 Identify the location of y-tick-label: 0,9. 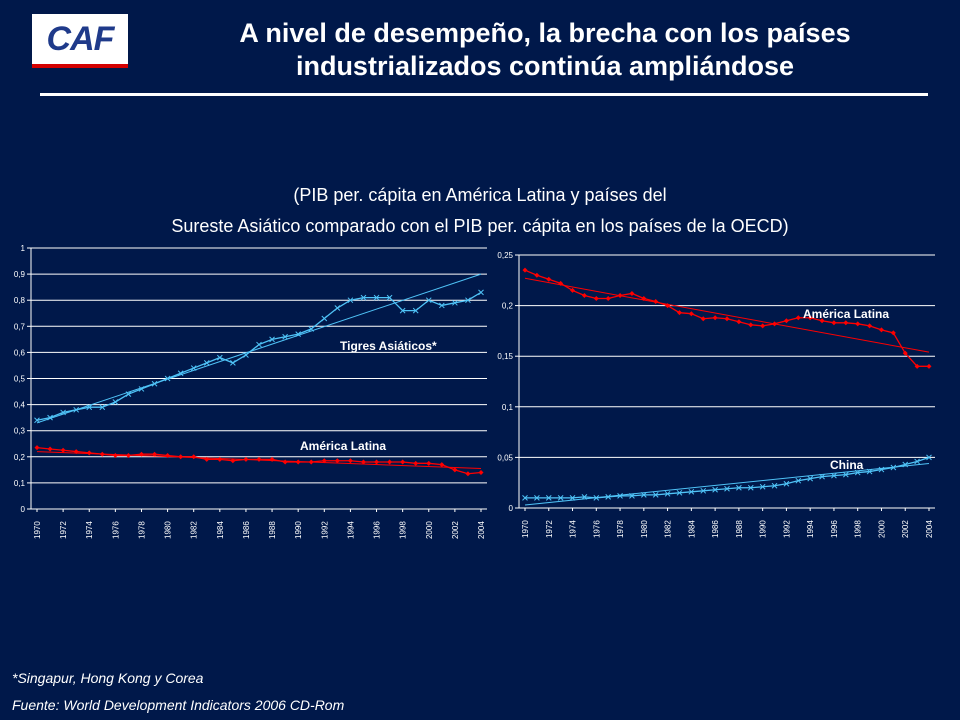
(20, 274).